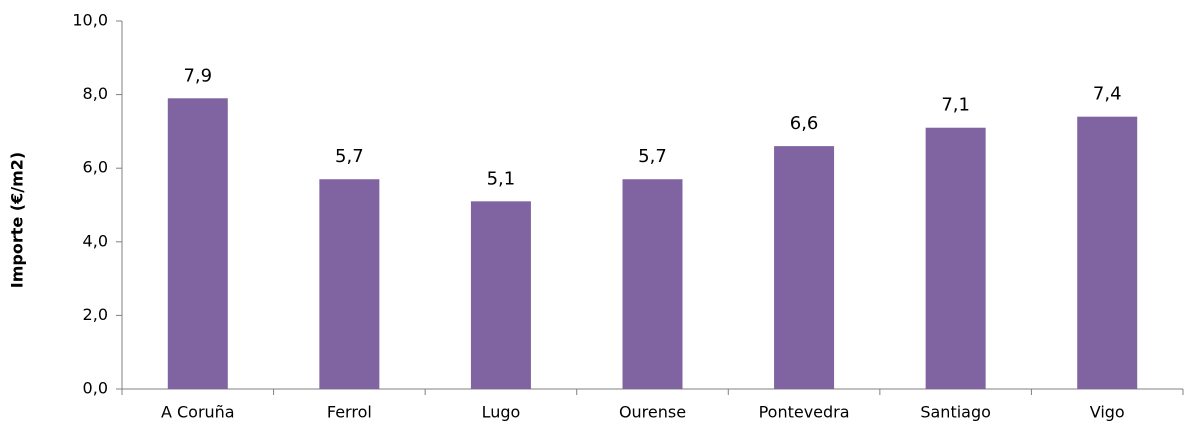 The height and width of the screenshot is (446, 1200). I want to click on y-tick-label: 10,0, so click(90, 20).